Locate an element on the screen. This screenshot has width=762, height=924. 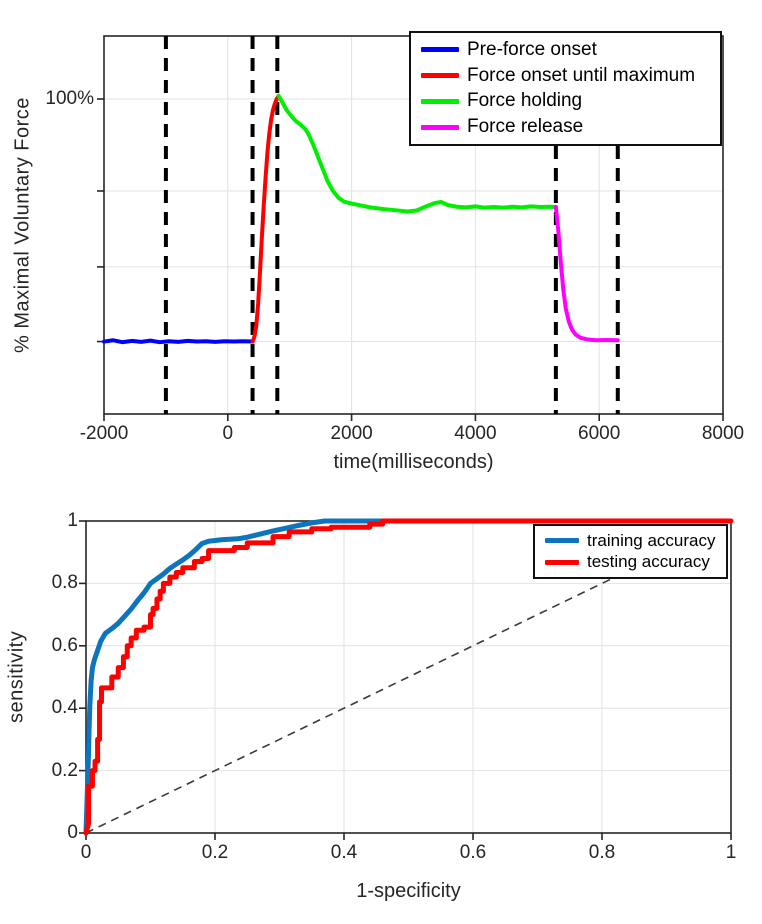
legend-item-force-release: Force release is located at coordinates (565, 127).